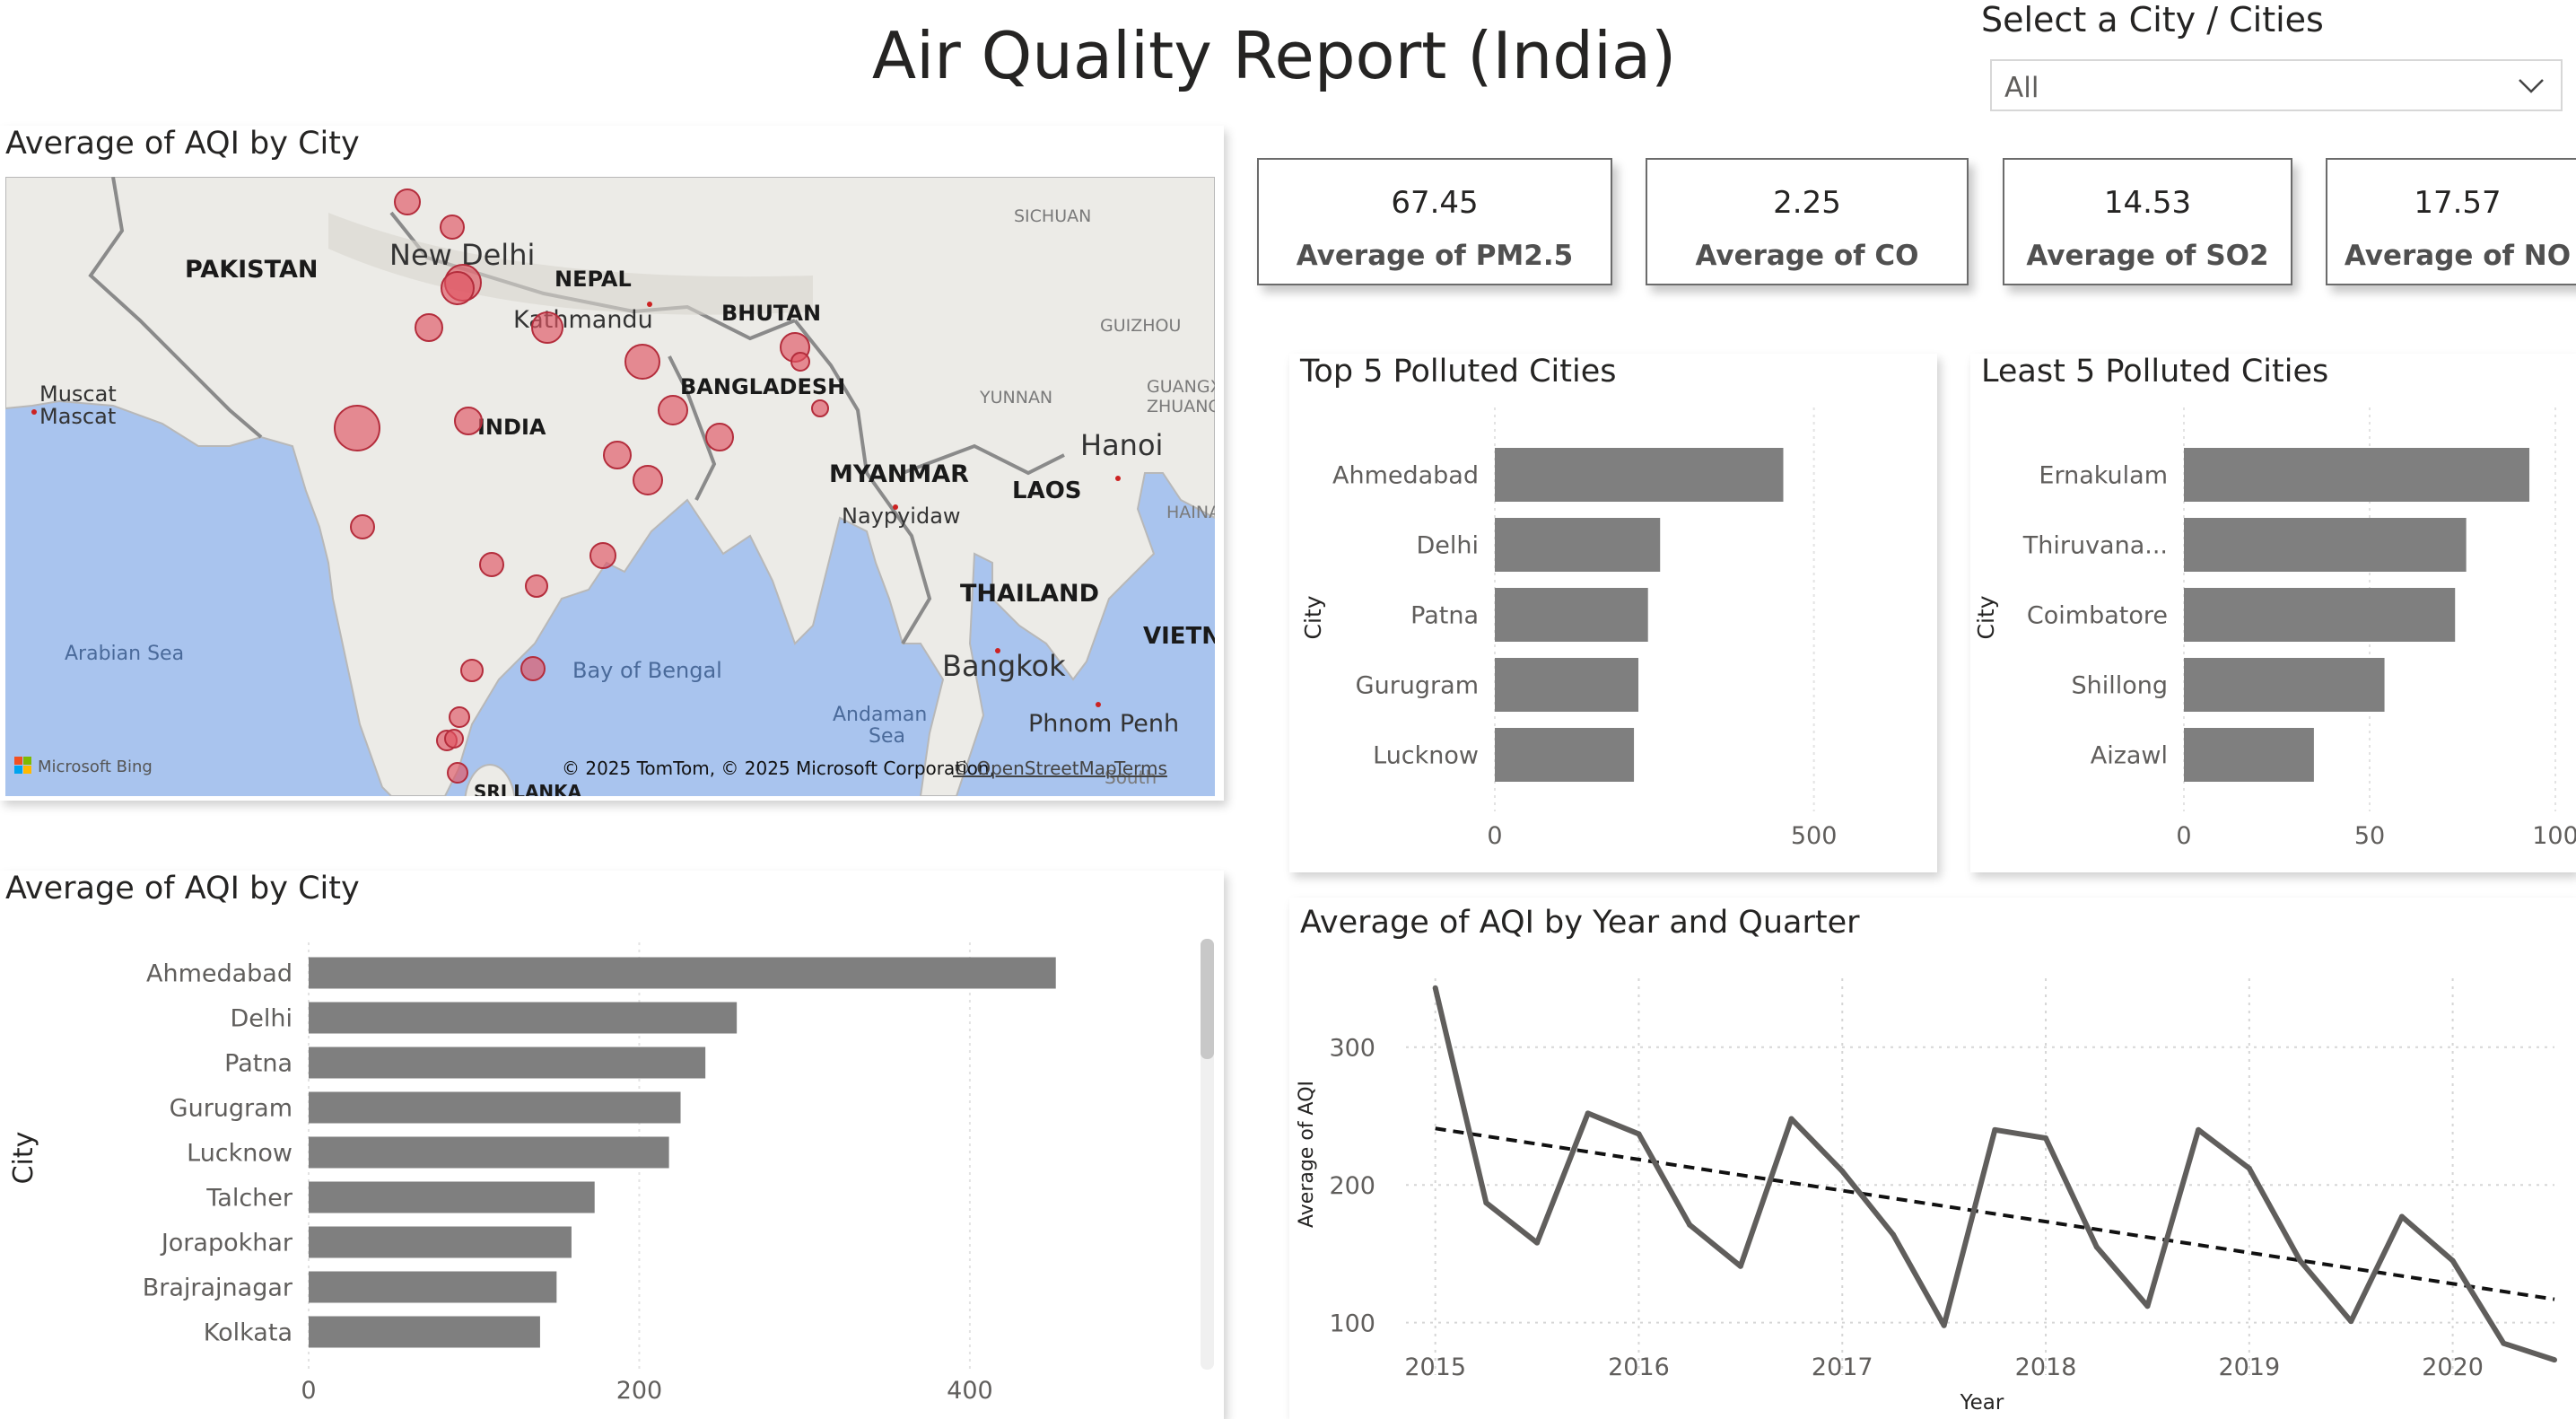 This screenshot has width=2576, height=1419. Describe the element at coordinates (240, 1154) in the screenshot. I see `category-label: Lucknow` at that location.